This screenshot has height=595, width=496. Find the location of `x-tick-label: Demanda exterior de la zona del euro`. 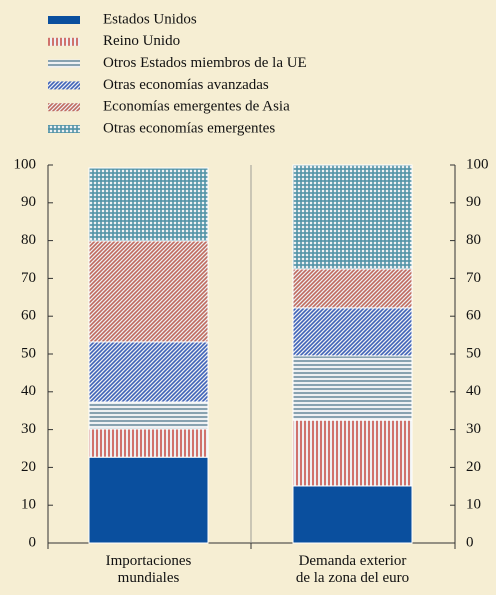

x-tick-label: Demanda exterior de la zona del euro is located at coordinates (352, 569).